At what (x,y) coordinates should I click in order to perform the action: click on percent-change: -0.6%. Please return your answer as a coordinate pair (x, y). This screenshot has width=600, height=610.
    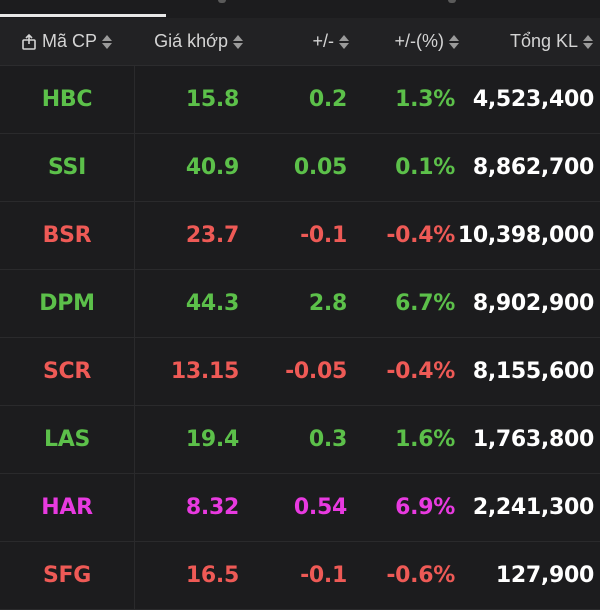
    Looking at the image, I should click on (420, 575).